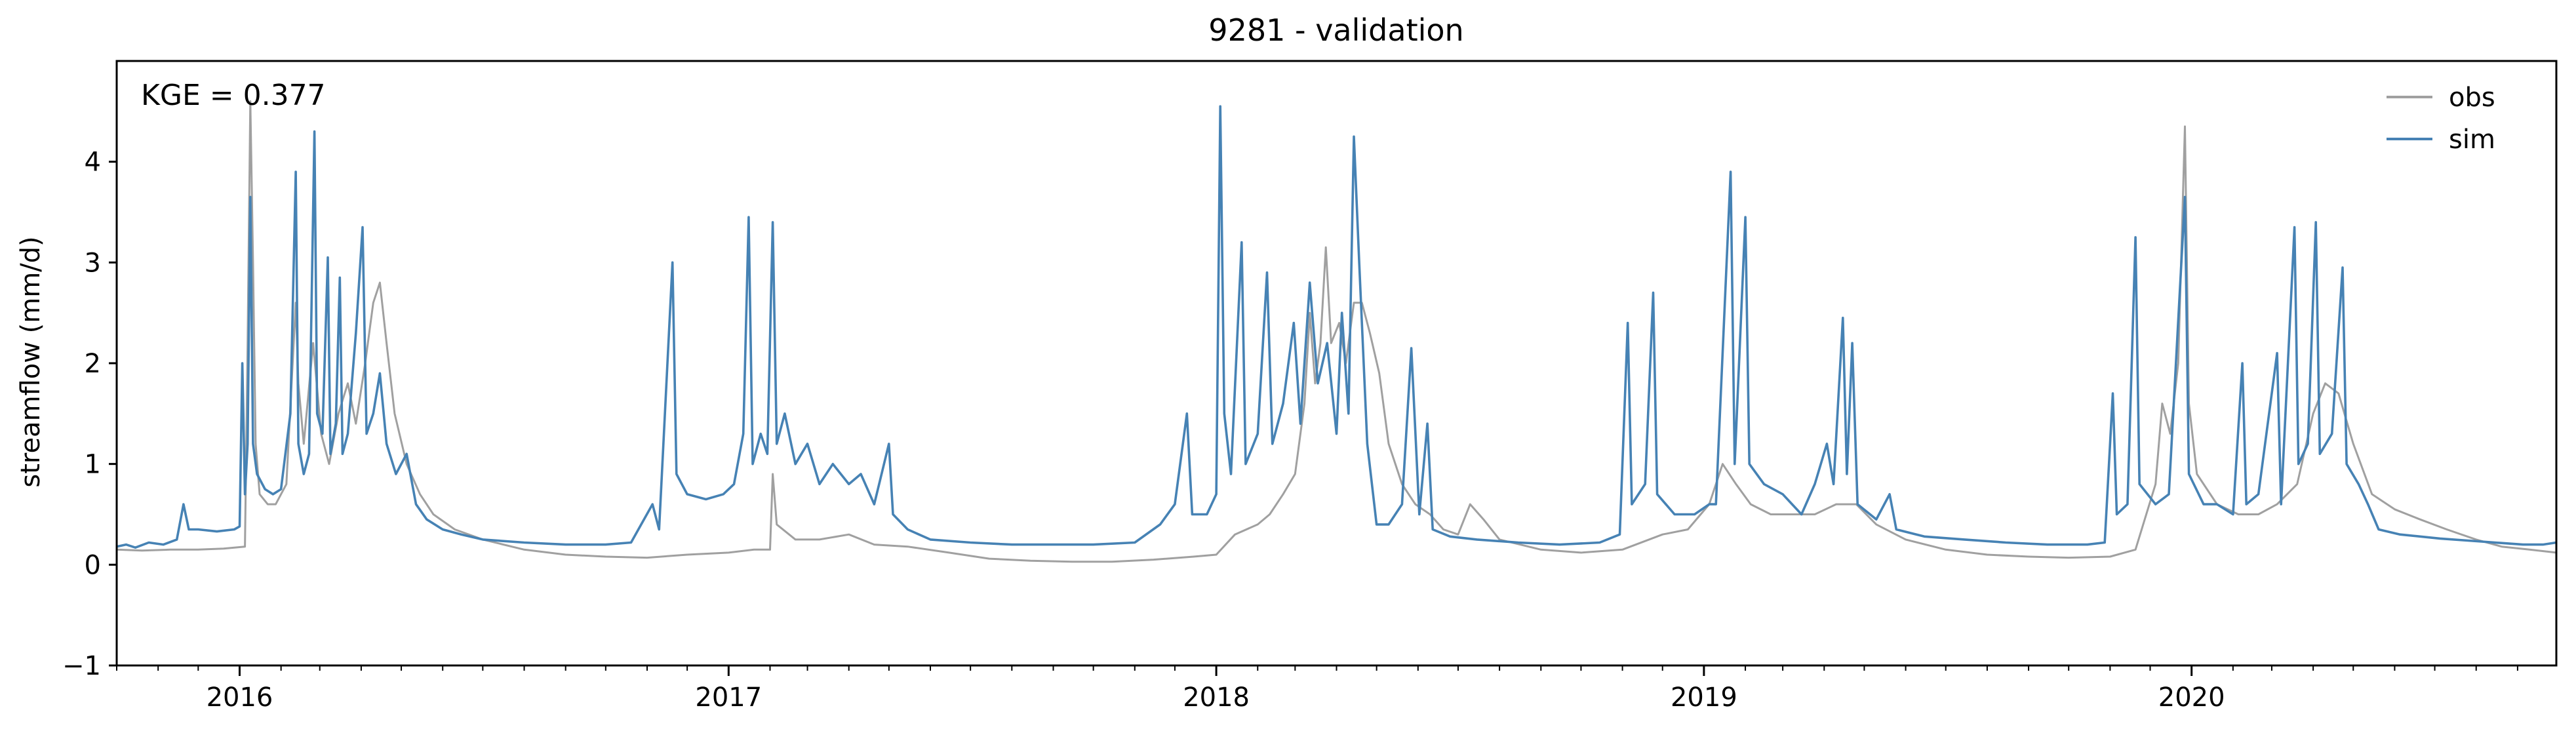 The width and height of the screenshot is (2576, 733). Describe the element at coordinates (2441, 119) in the screenshot. I see `legend: obs sim` at that location.